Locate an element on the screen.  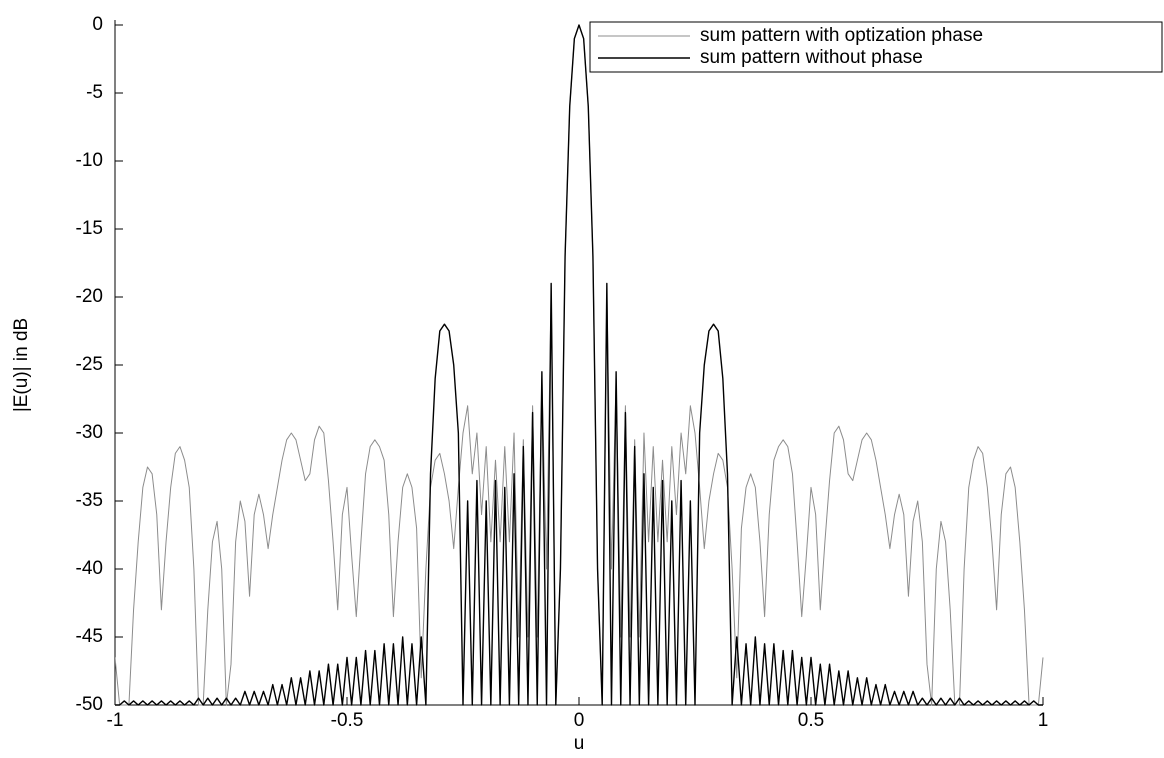
y-tick-label: -35 is located at coordinates (89, 500).